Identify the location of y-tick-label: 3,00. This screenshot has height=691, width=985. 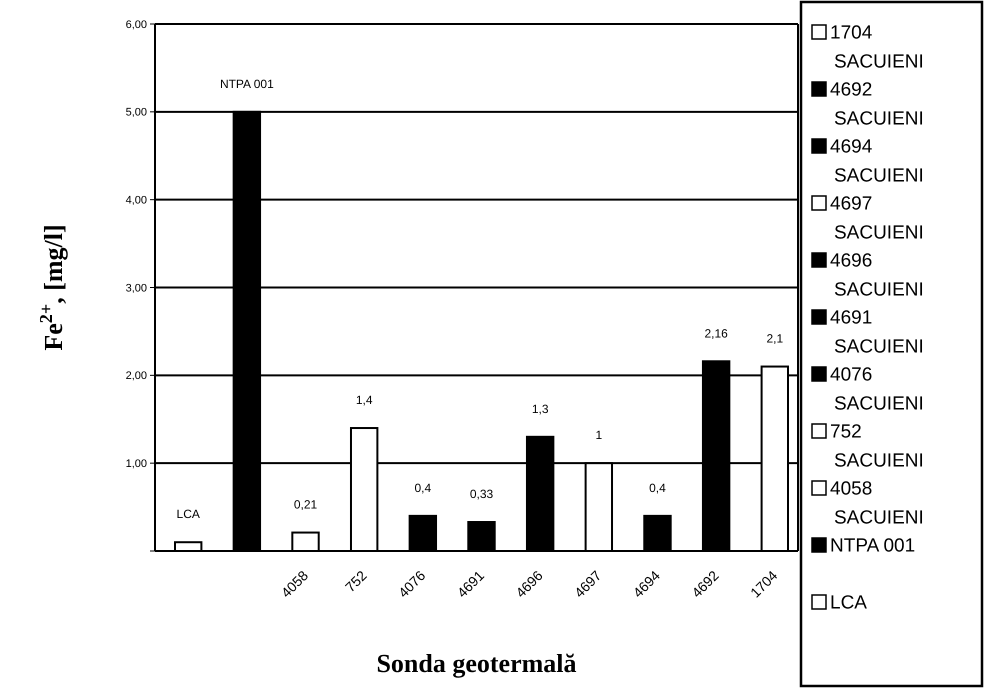
(136, 288).